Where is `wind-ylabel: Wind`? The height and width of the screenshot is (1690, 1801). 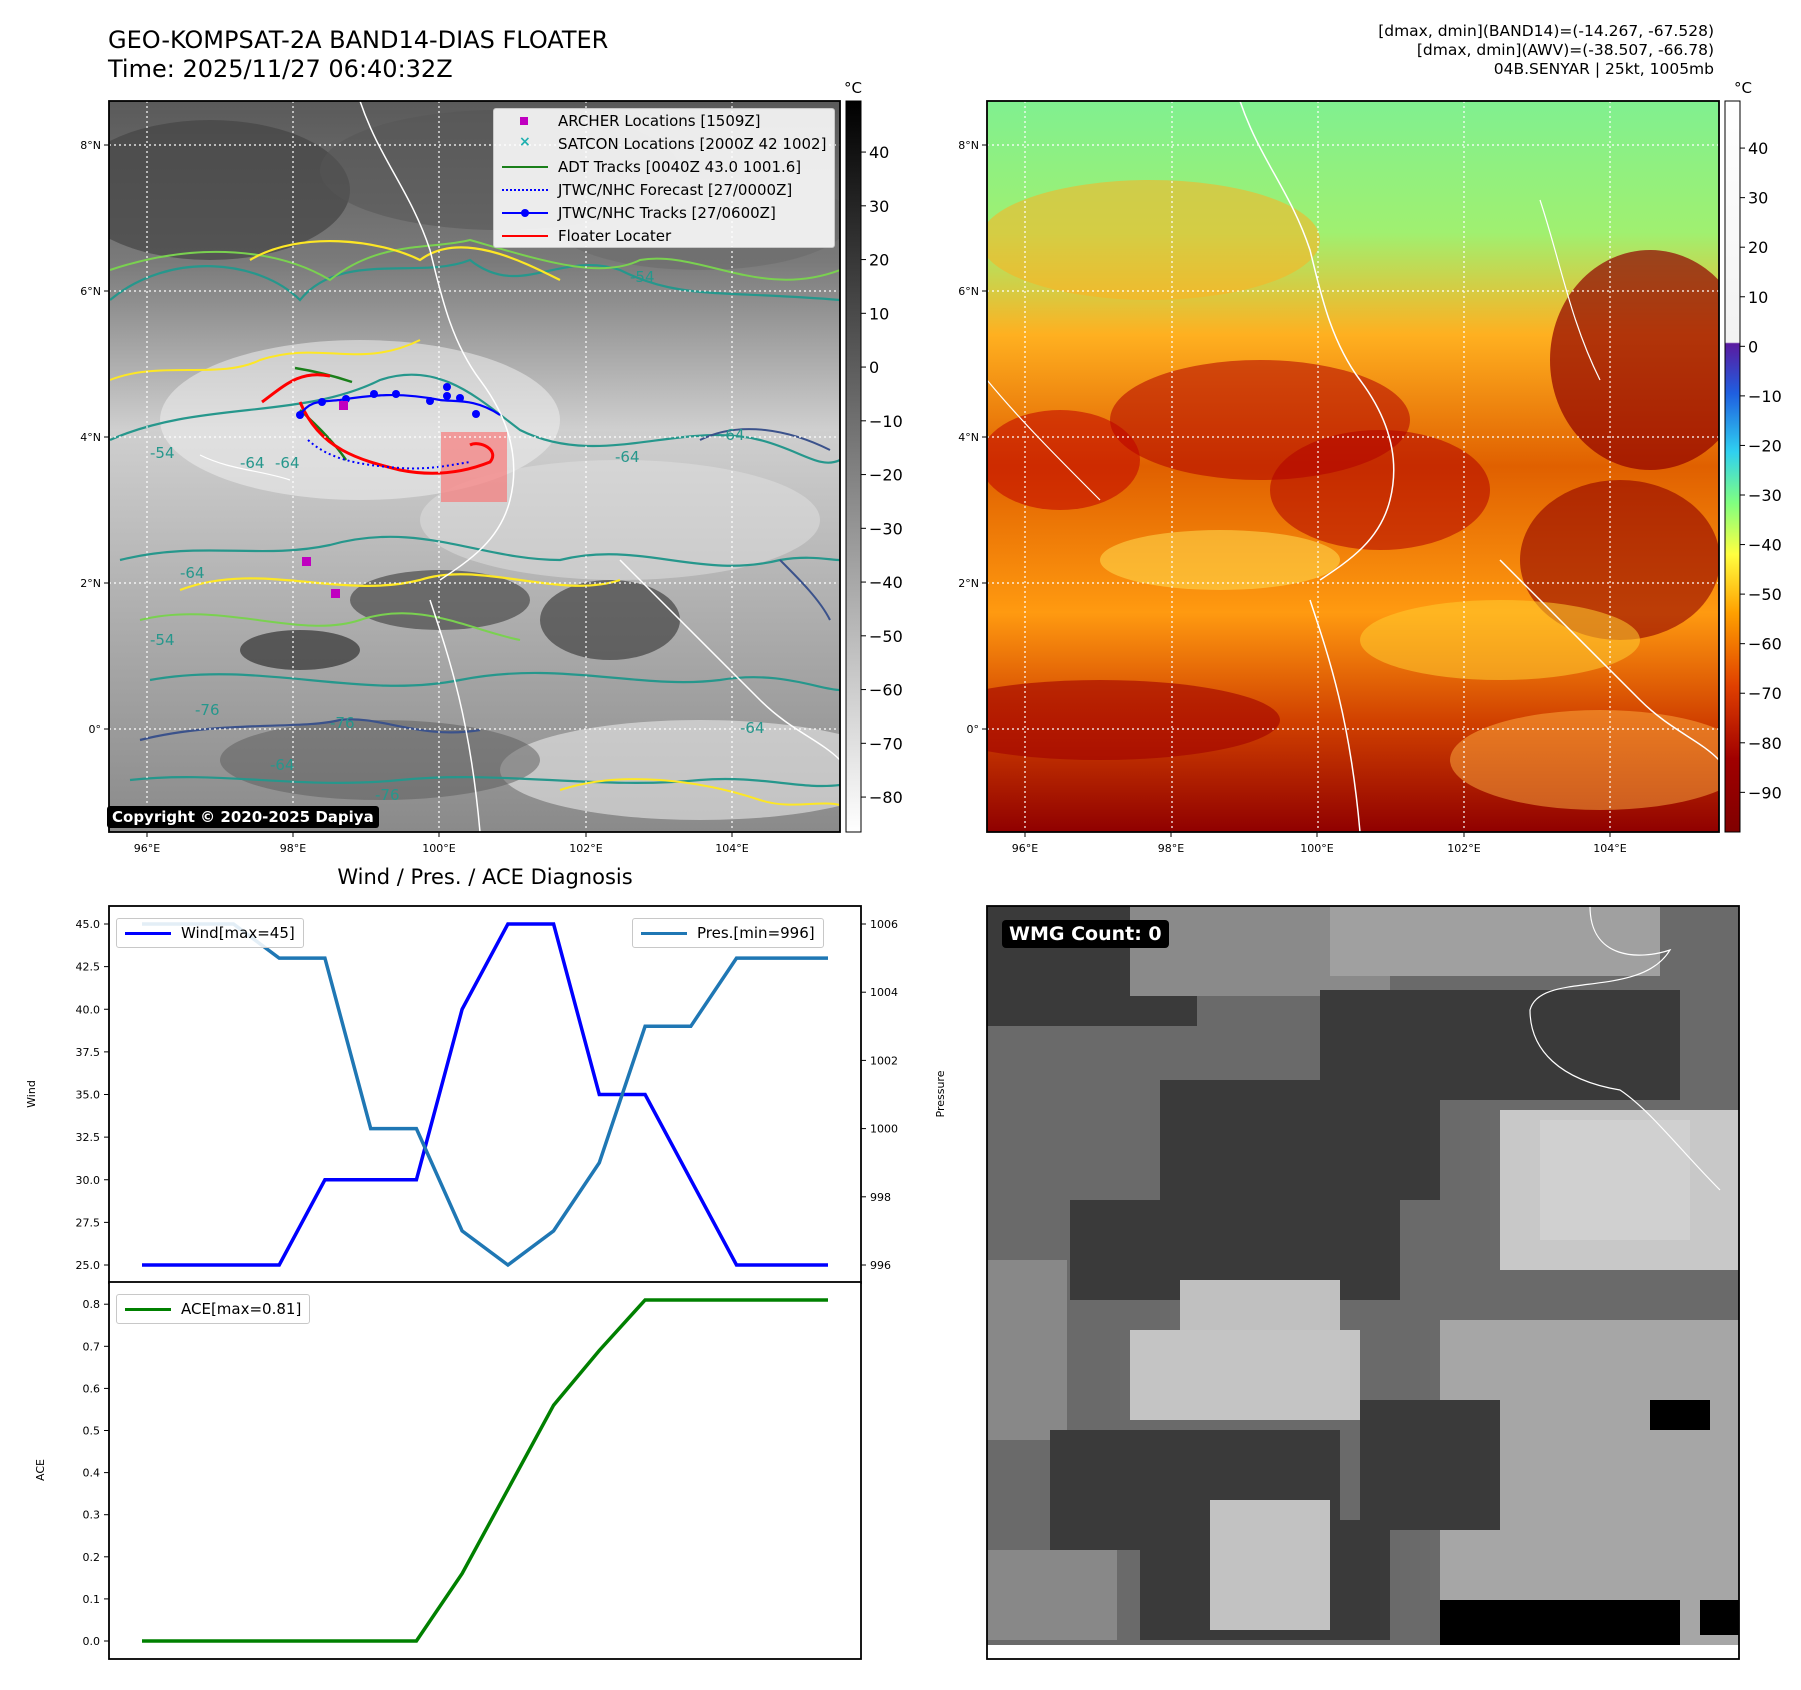 wind-ylabel: Wind is located at coordinates (31, 1094).